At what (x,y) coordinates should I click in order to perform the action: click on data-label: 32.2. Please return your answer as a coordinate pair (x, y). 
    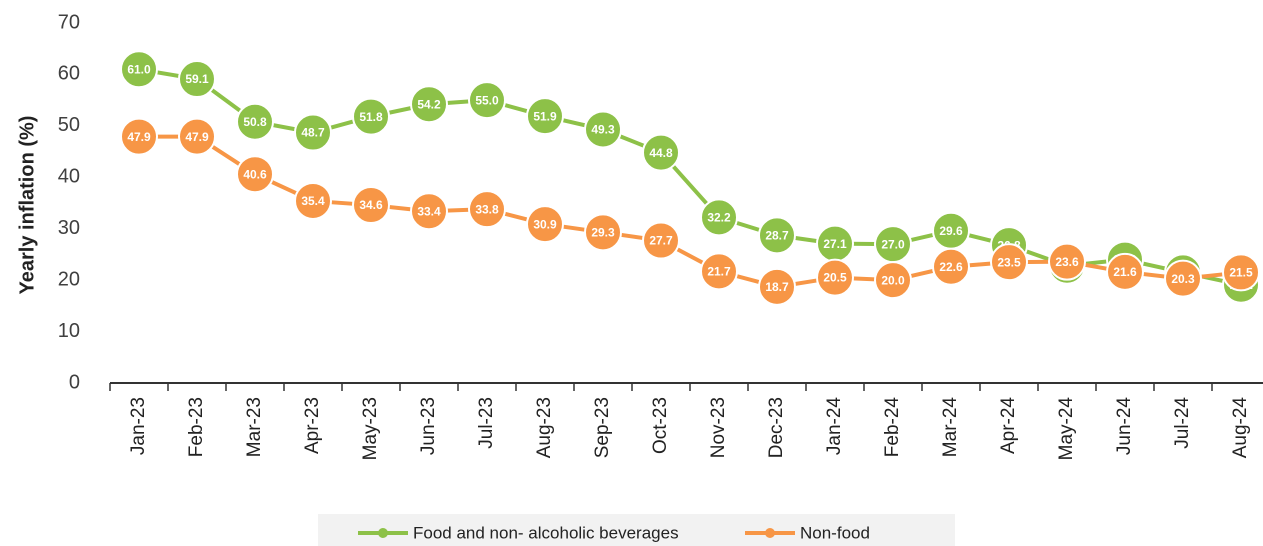
    Looking at the image, I should click on (719, 218).